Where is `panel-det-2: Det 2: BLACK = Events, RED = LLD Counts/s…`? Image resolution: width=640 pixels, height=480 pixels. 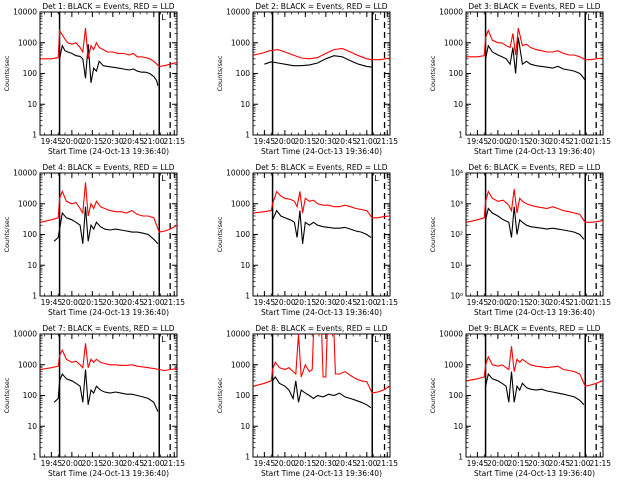
panel-det-2: Det 2: BLACK = Events, RED = LLD Counts/s… is located at coordinates (307, 79).